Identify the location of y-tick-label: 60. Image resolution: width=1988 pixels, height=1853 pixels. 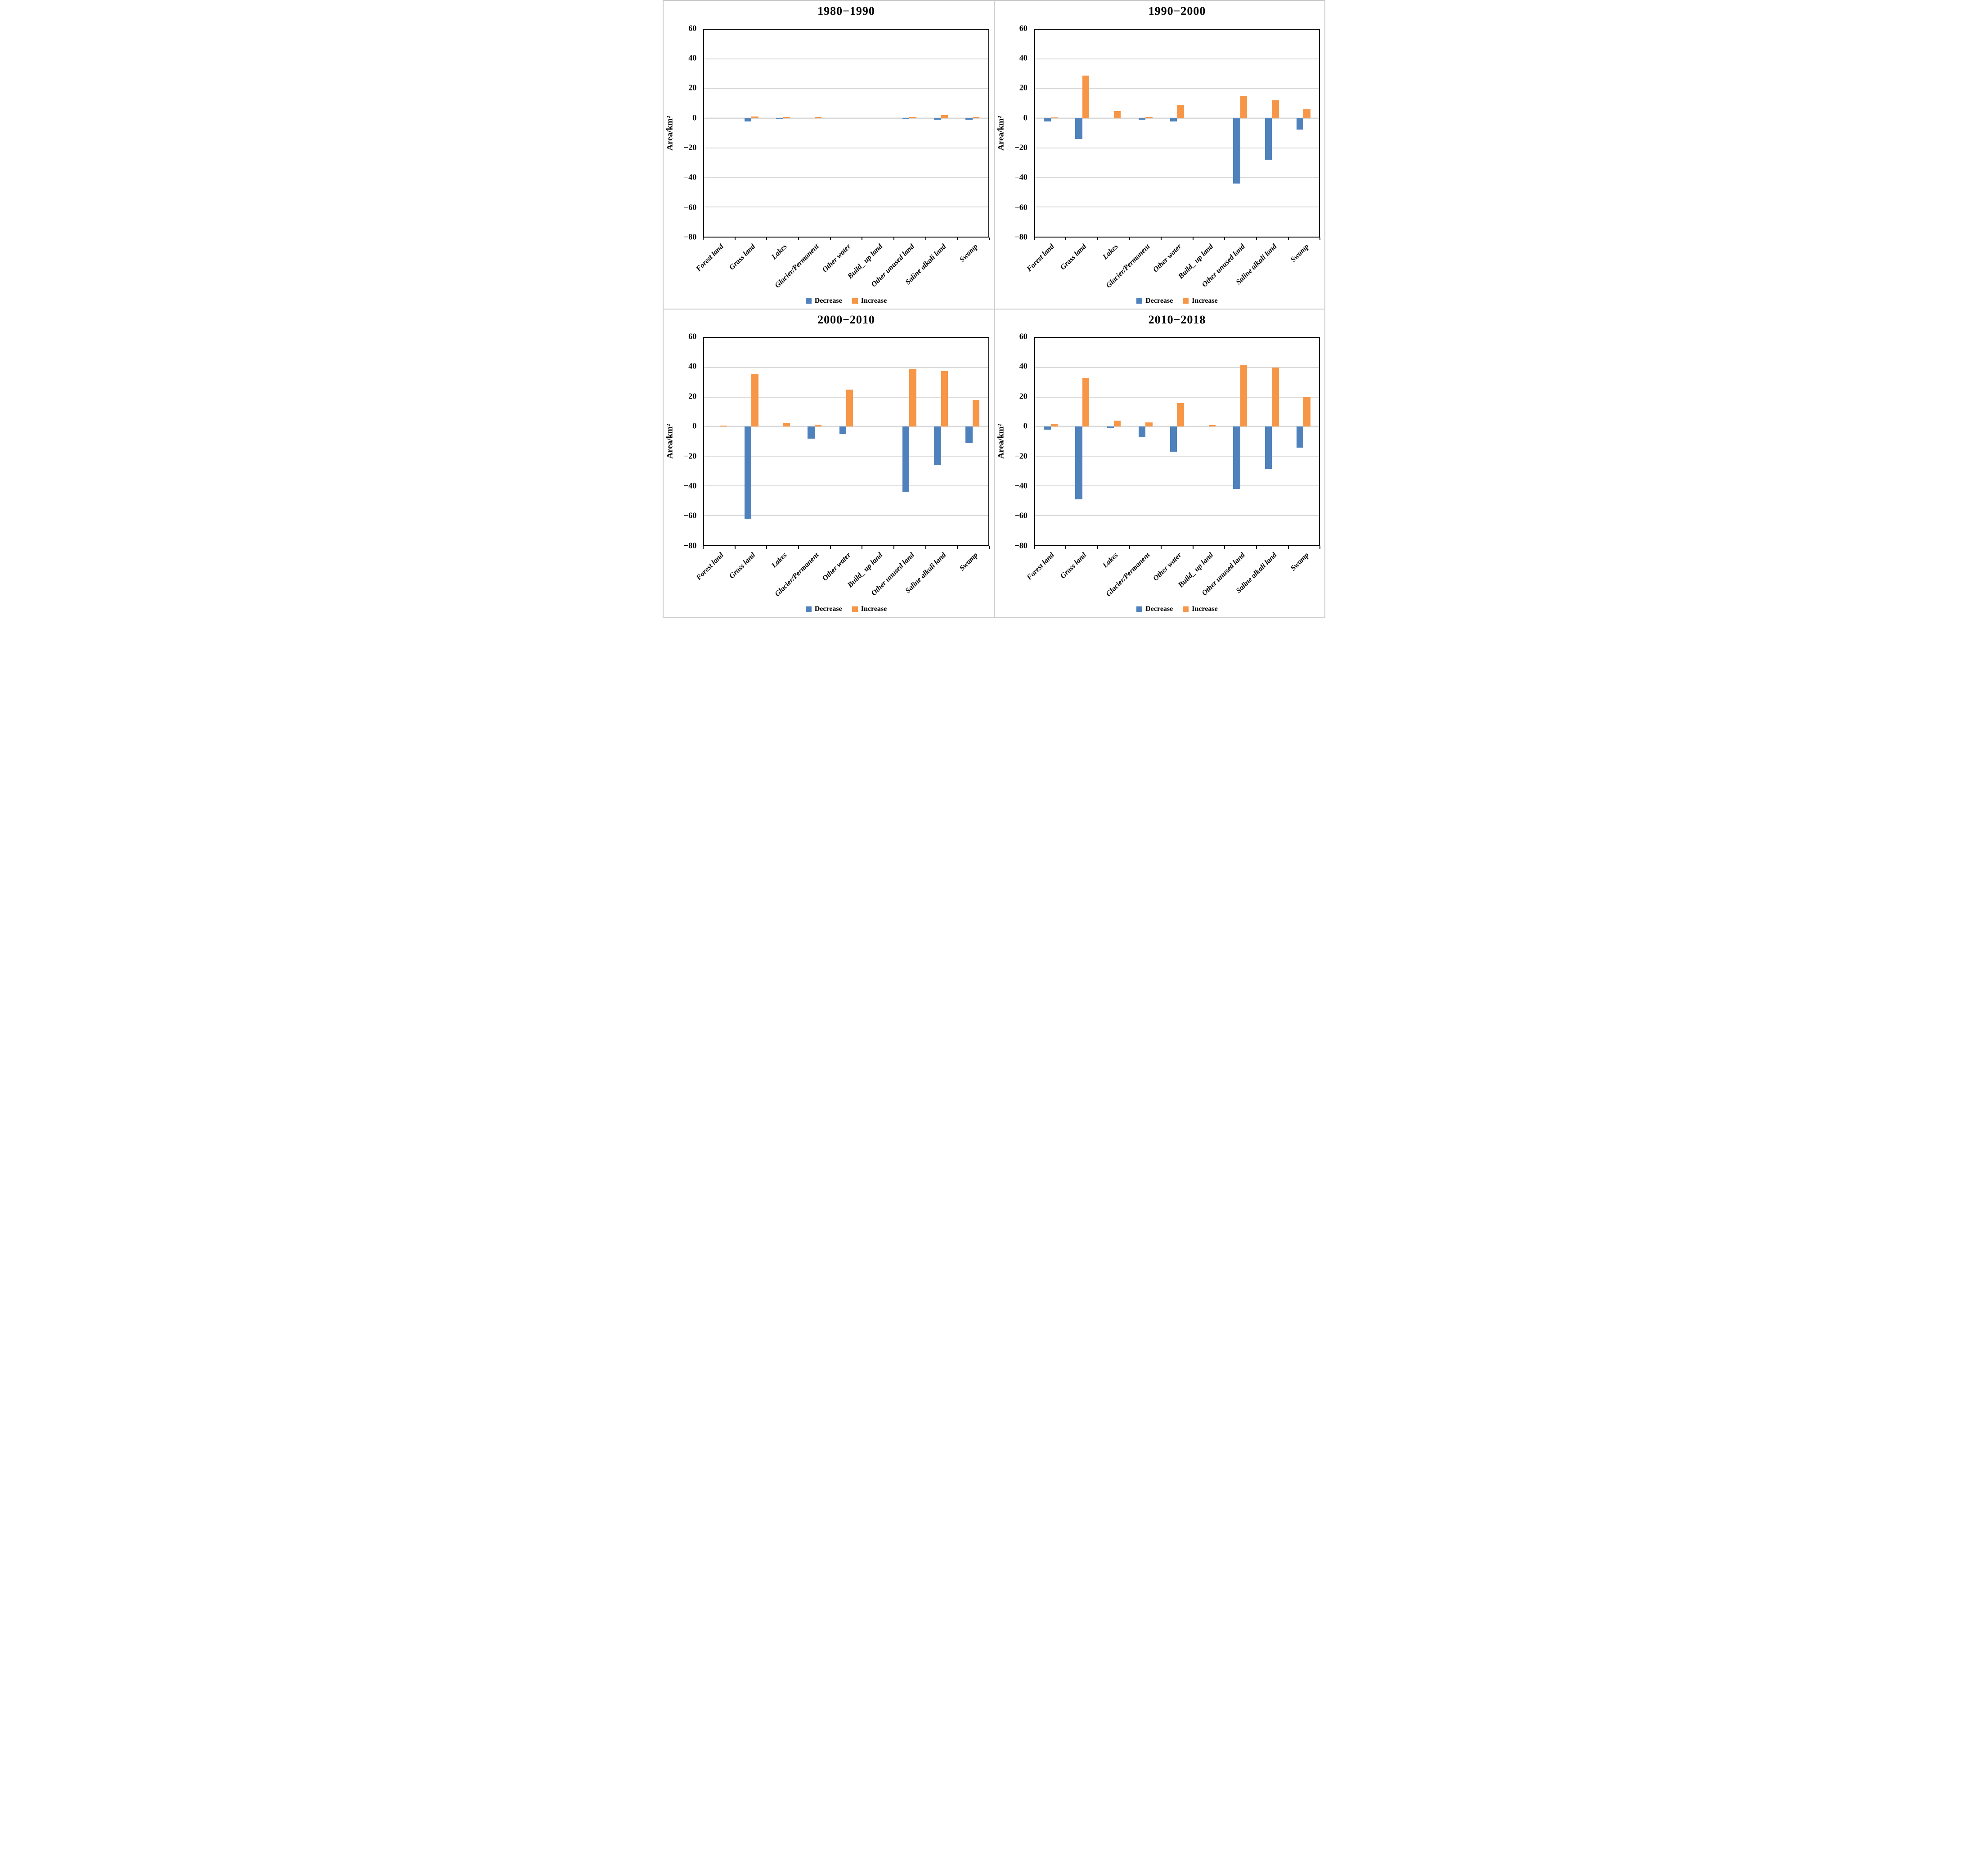
(692, 336).